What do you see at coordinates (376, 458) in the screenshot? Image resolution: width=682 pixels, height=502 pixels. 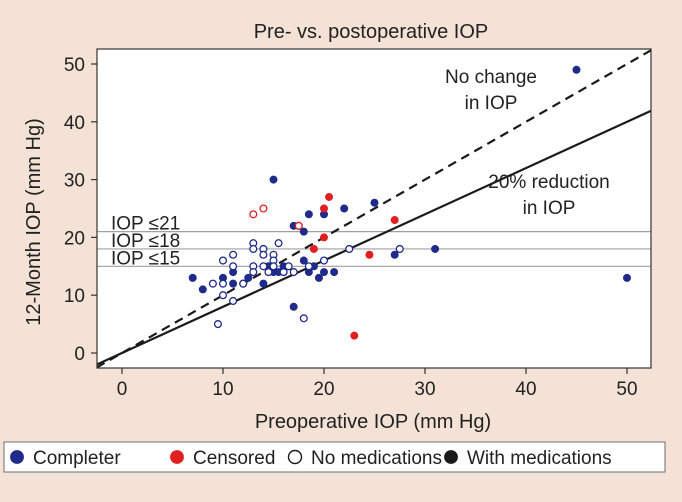 I see `legend-label: No medications` at bounding box center [376, 458].